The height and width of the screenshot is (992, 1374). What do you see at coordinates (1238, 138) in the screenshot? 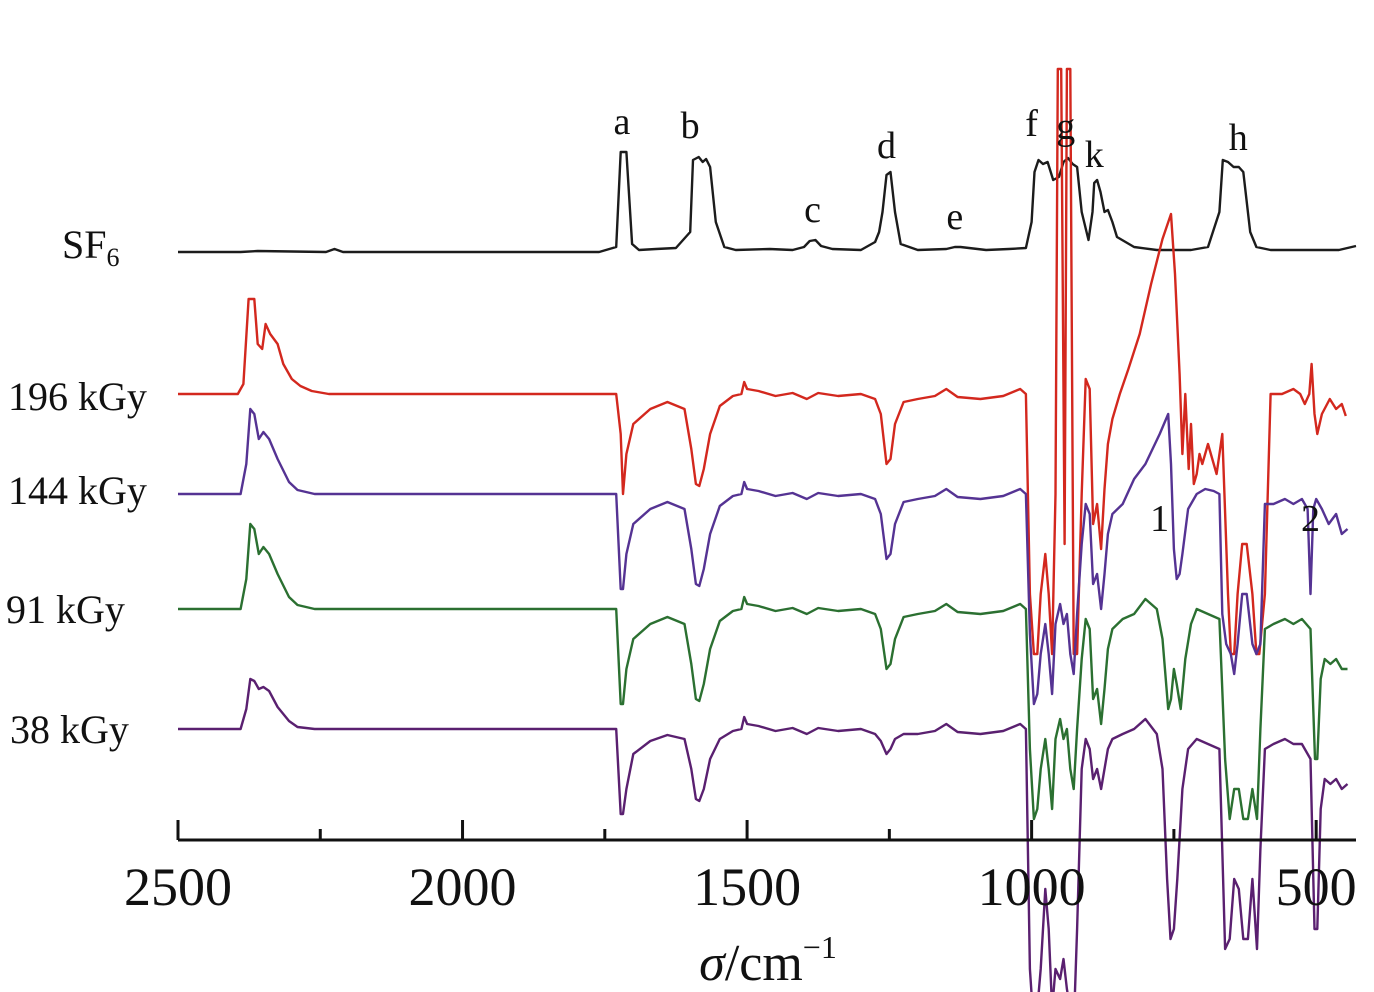
I see `peak-label-8: h` at bounding box center [1238, 138].